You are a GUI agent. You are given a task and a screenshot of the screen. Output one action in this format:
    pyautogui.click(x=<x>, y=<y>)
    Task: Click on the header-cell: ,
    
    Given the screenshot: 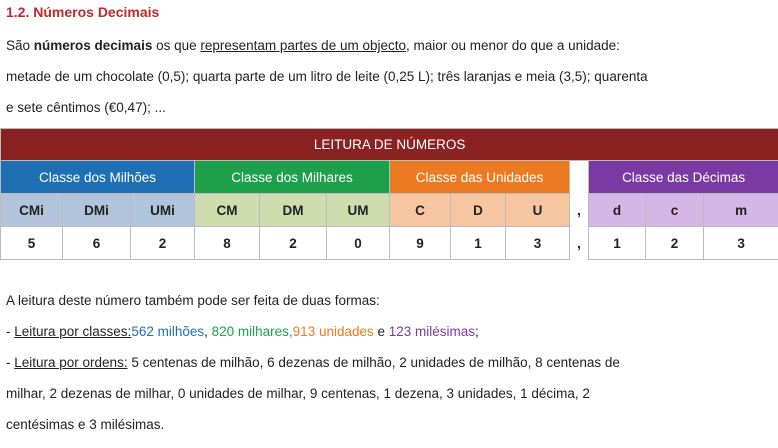 What is the action you would take?
    pyautogui.click(x=579, y=210)
    